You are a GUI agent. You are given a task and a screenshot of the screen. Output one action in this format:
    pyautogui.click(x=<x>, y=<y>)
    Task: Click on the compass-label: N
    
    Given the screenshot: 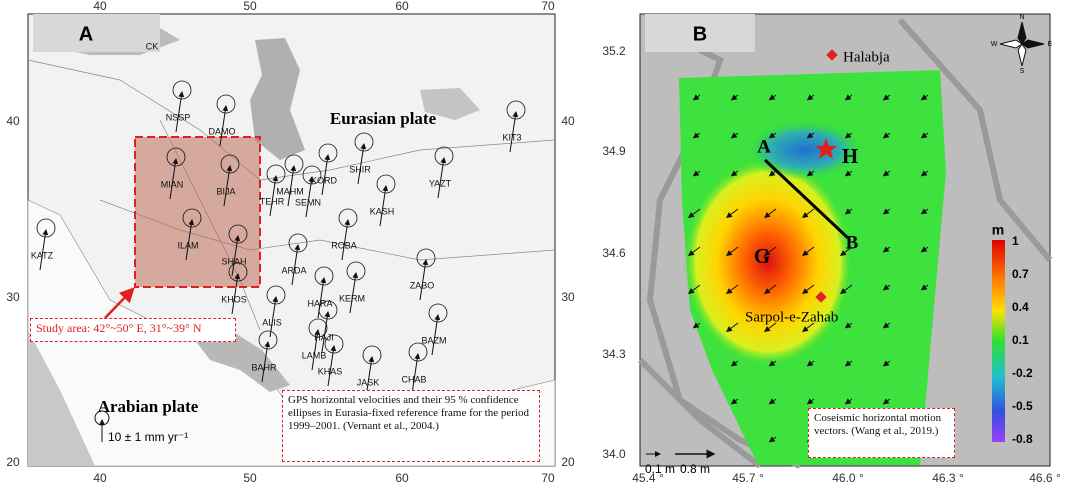 What is the action you would take?
    pyautogui.click(x=1021, y=17)
    